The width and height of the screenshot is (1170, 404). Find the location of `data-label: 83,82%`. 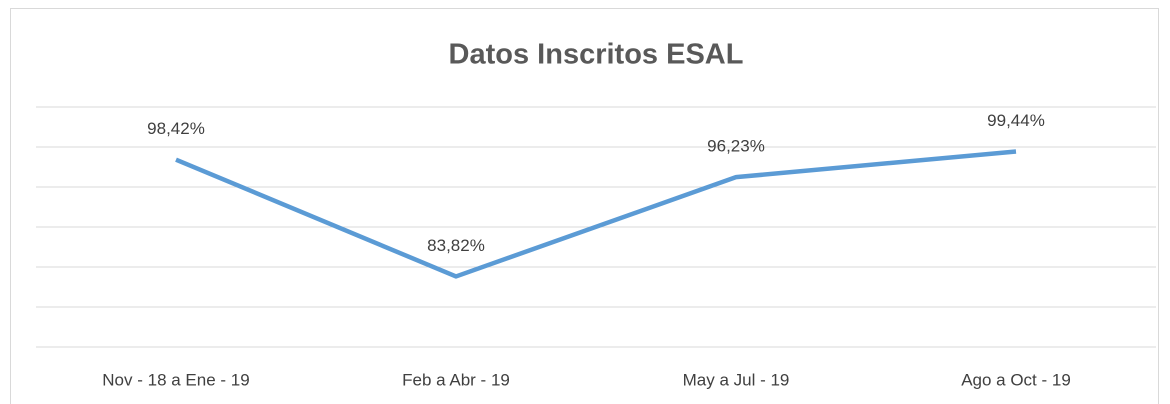

data-label: 83,82% is located at coordinates (456, 245).